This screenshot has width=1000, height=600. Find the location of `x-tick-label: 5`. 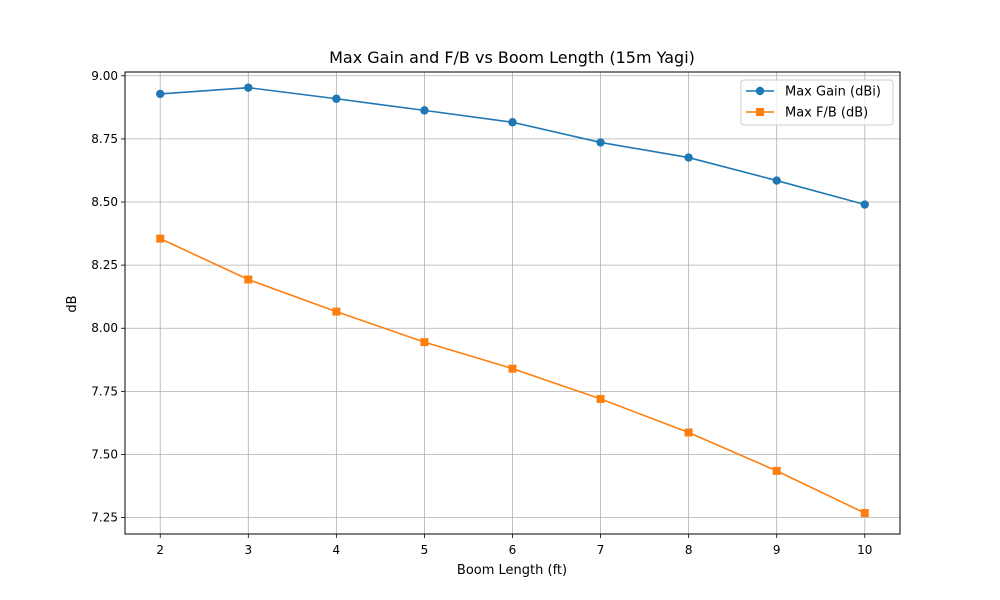

x-tick-label: 5 is located at coordinates (425, 550).